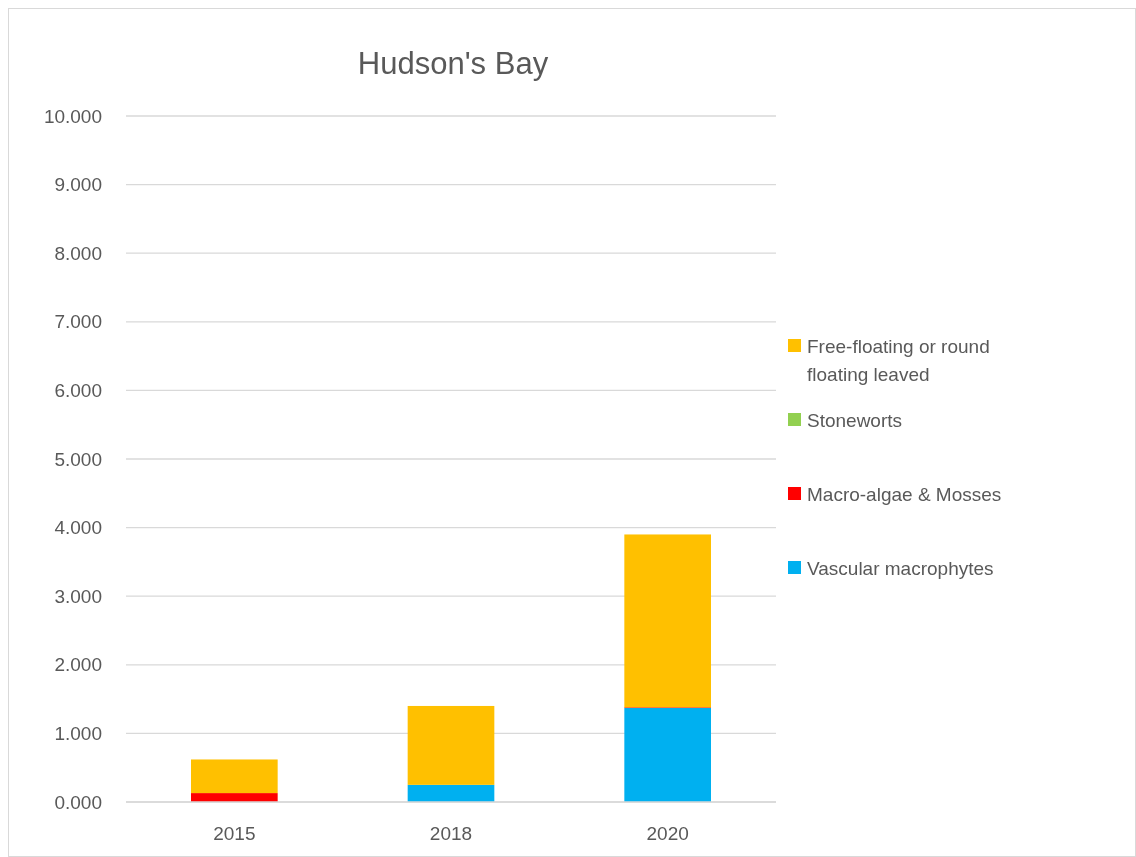  What do you see at coordinates (78, 253) in the screenshot?
I see `y-tick-label: 8.000` at bounding box center [78, 253].